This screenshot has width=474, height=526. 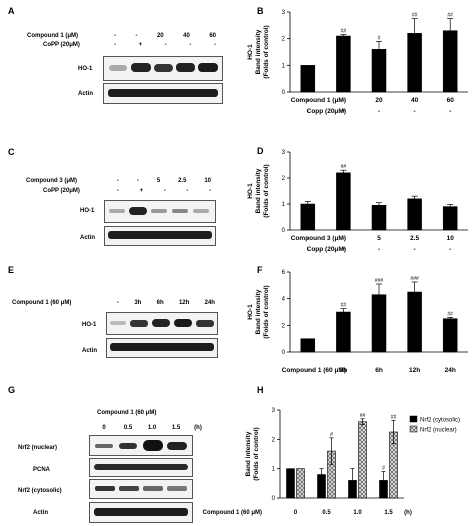 What do you see at coordinates (379, 238) in the screenshot?
I see `x-row-value: 5` at bounding box center [379, 238].